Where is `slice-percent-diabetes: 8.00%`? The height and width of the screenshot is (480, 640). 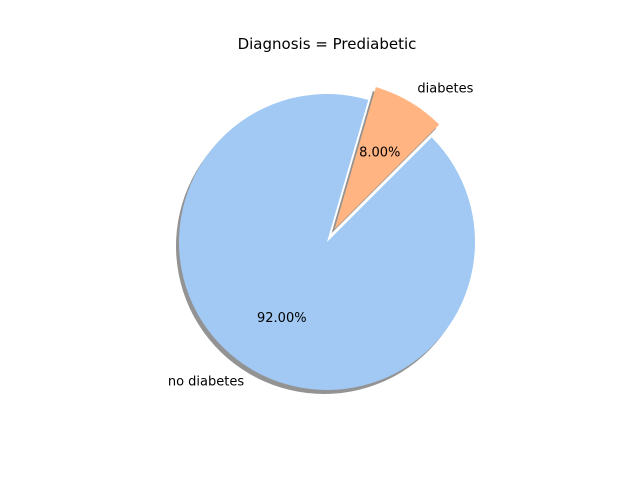
slice-percent-diabetes: 8.00% is located at coordinates (379, 152).